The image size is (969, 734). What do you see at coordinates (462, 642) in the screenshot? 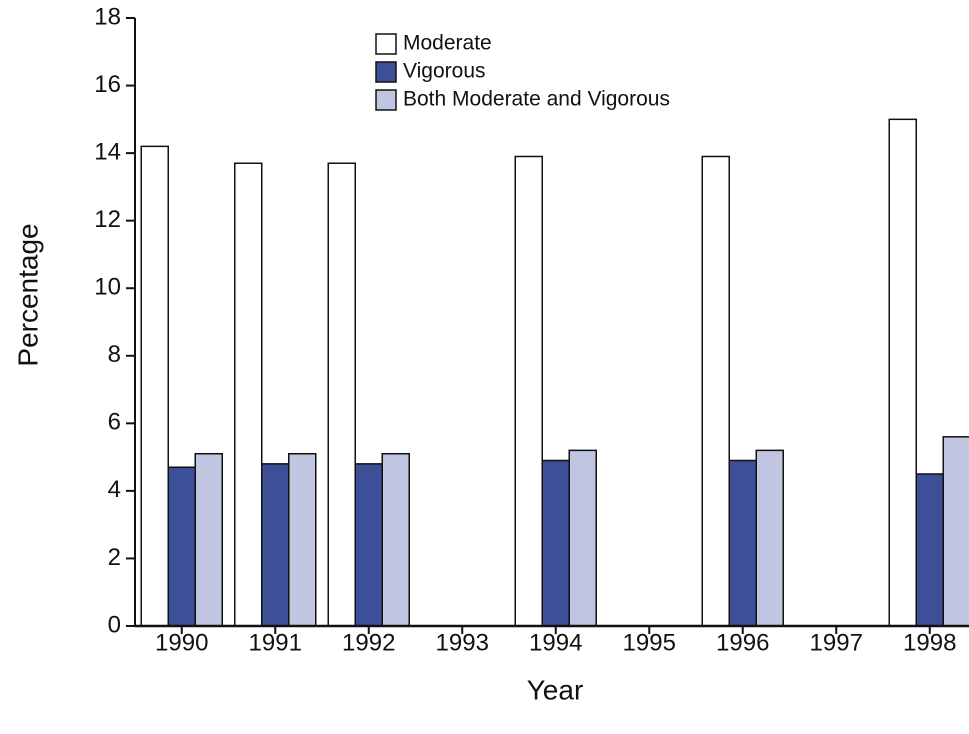
I see `x-tick-label: 1993` at bounding box center [462, 642].